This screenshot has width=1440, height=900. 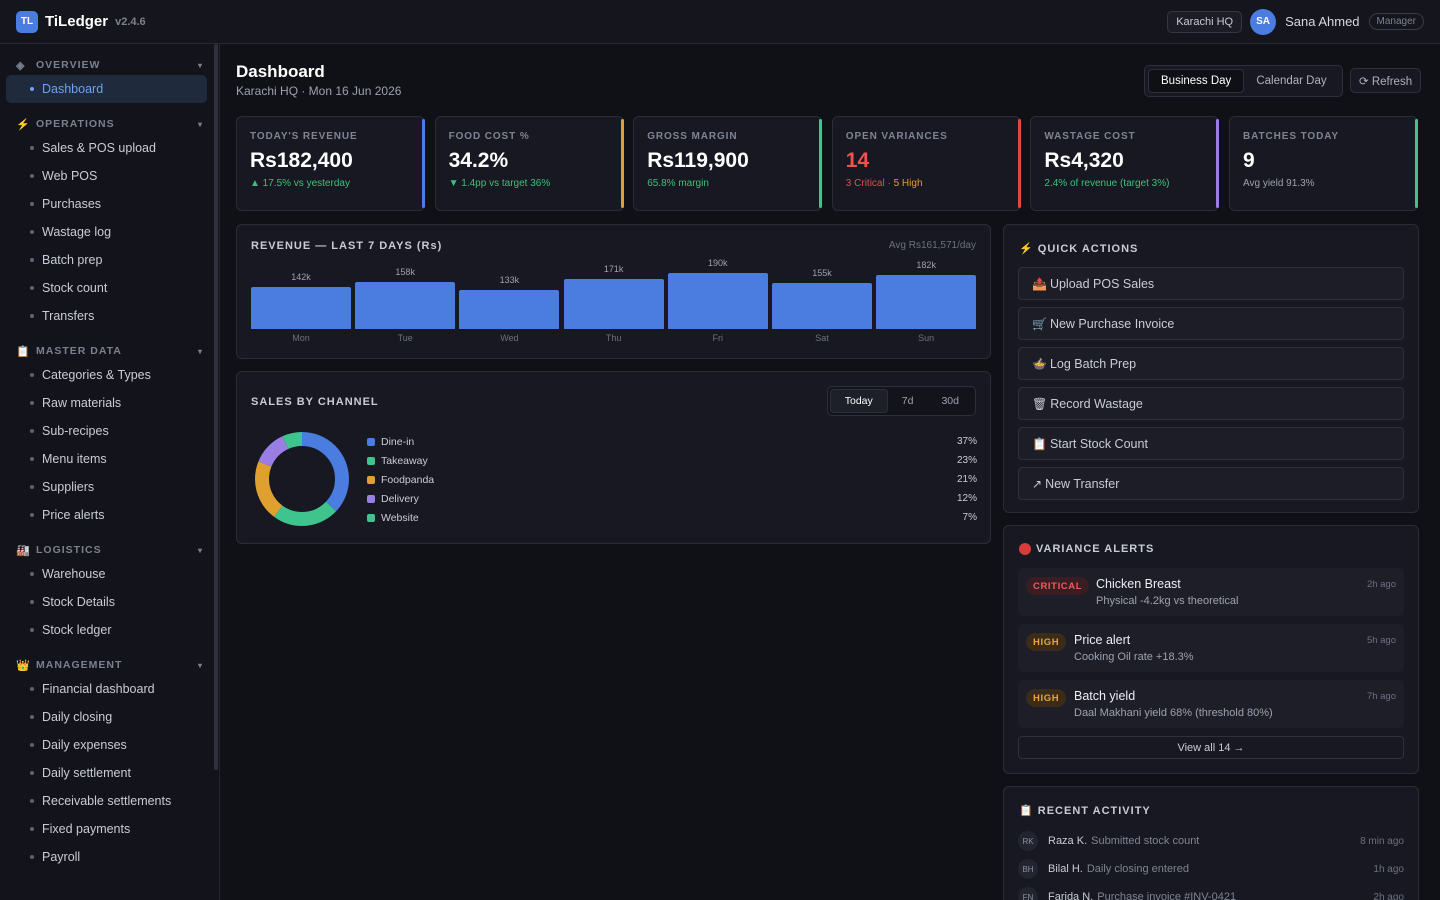 I want to click on sidebar-item-dashboard: Dashboard, so click(x=106, y=89).